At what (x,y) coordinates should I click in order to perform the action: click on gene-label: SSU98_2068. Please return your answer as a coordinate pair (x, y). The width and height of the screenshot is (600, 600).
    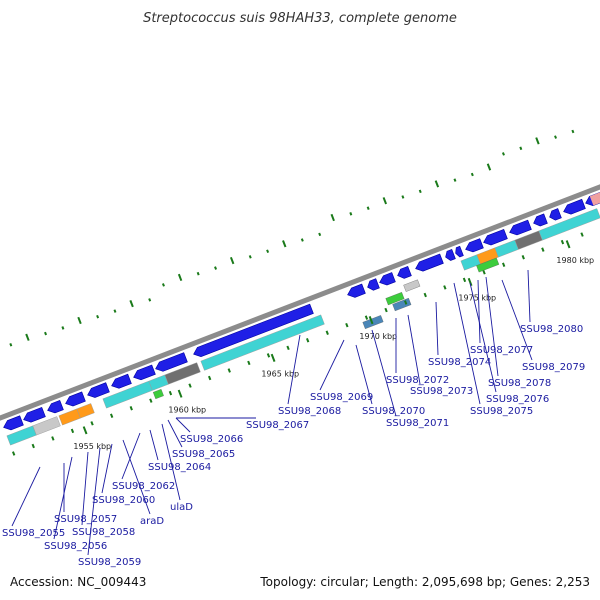
    Looking at the image, I should click on (309, 411).